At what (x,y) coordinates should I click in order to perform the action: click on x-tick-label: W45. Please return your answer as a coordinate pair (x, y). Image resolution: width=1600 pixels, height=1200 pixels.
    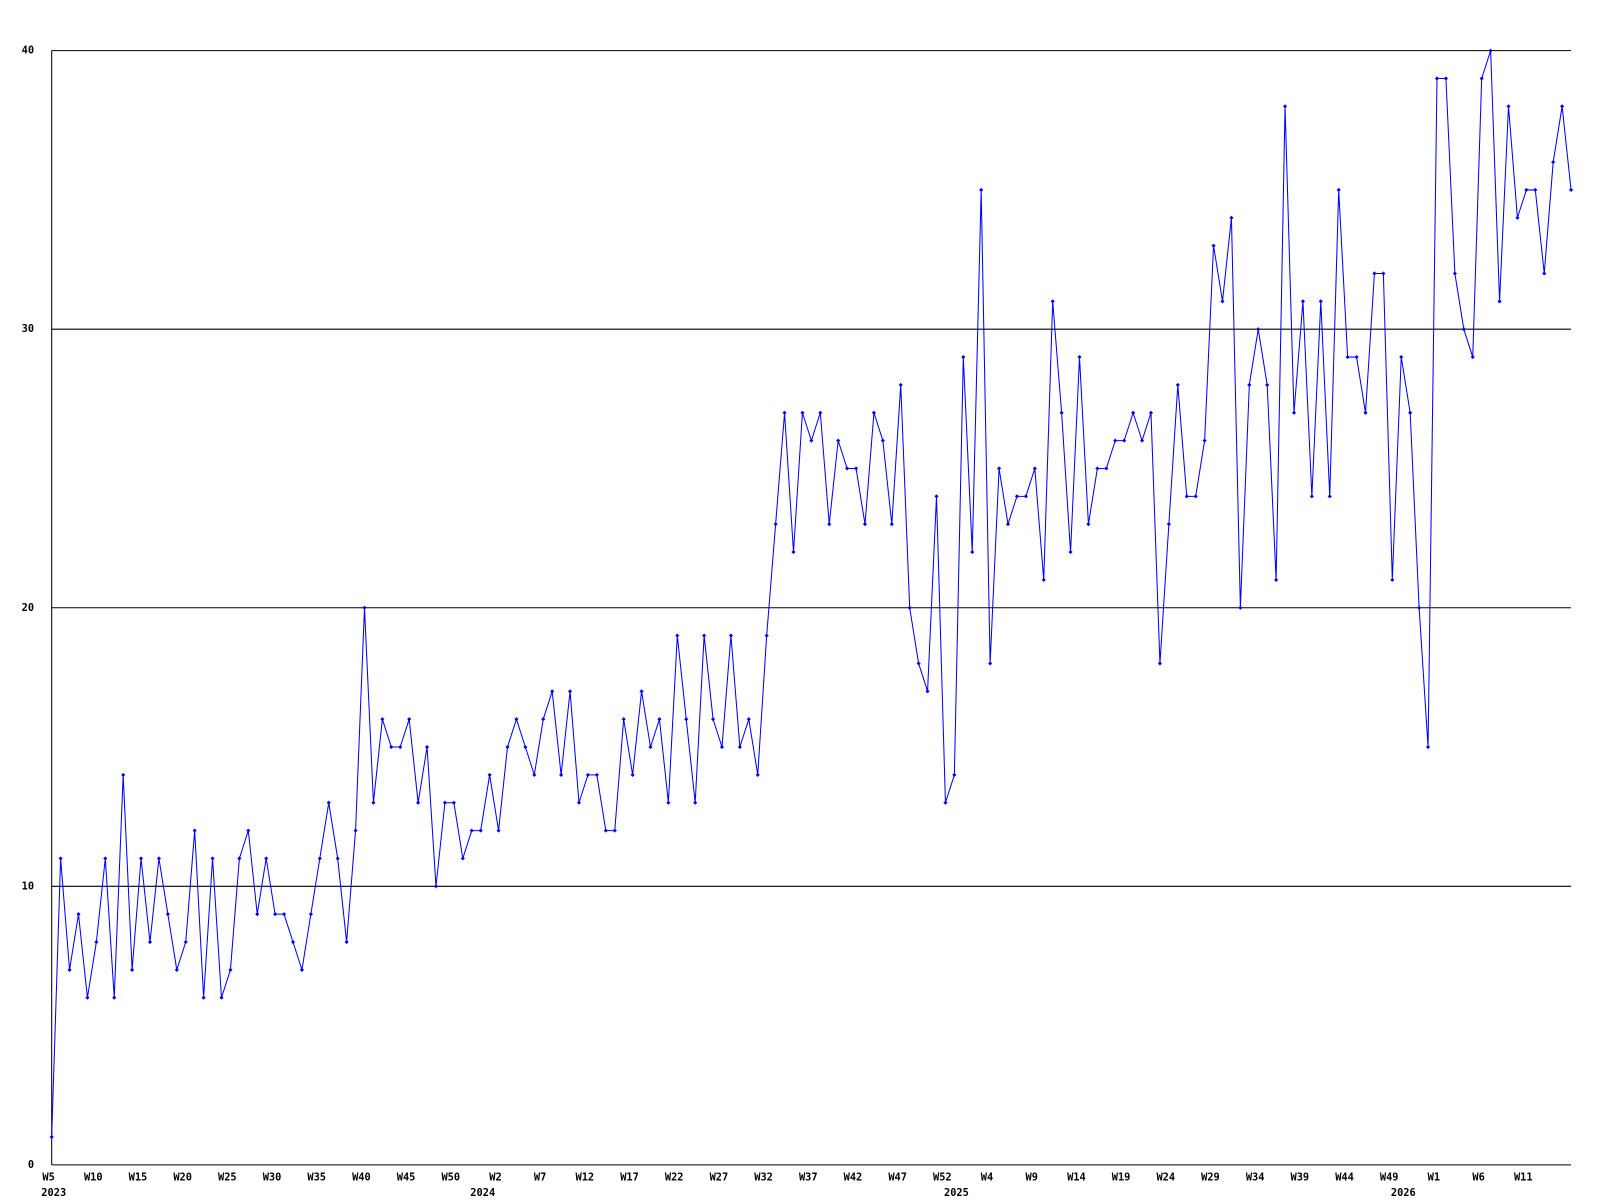
    Looking at the image, I should click on (406, 1177).